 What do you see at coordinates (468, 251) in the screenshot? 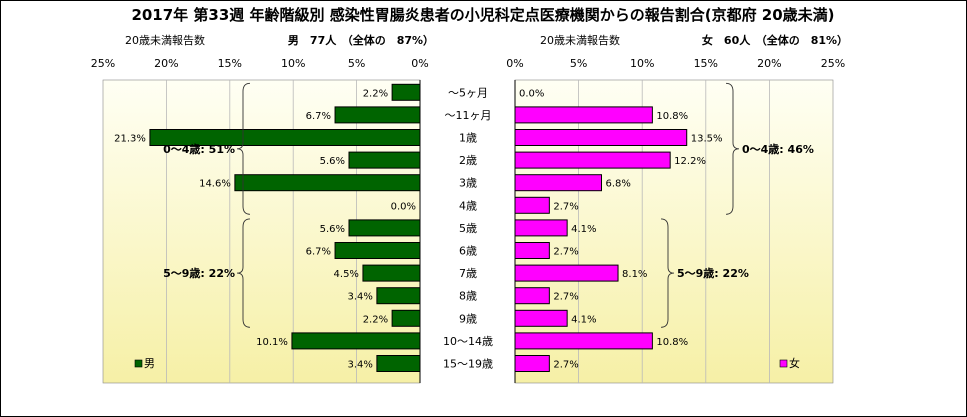
I see `category-label: 6歳` at bounding box center [468, 251].